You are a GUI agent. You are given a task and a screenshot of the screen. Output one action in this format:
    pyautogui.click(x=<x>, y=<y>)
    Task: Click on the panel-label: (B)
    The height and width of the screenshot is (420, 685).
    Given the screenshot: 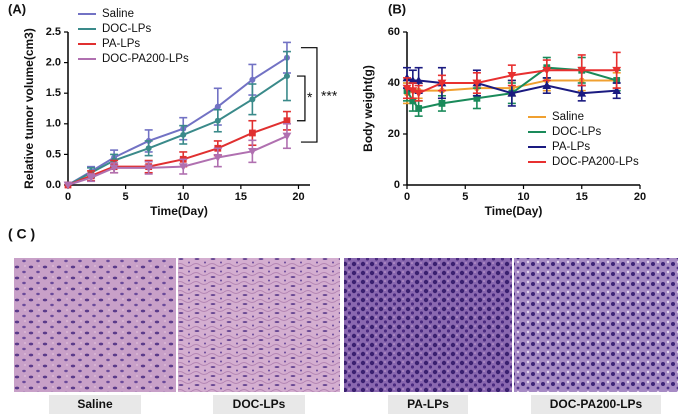 What is the action you would take?
    pyautogui.click(x=397, y=8)
    